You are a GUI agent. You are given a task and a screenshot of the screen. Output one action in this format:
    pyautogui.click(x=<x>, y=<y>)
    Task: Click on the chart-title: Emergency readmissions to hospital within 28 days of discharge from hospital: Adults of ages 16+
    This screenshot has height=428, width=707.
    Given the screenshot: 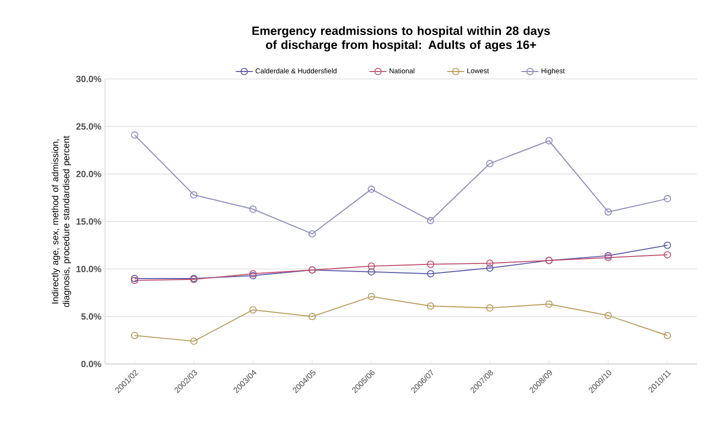 What is the action you would take?
    pyautogui.click(x=401, y=39)
    